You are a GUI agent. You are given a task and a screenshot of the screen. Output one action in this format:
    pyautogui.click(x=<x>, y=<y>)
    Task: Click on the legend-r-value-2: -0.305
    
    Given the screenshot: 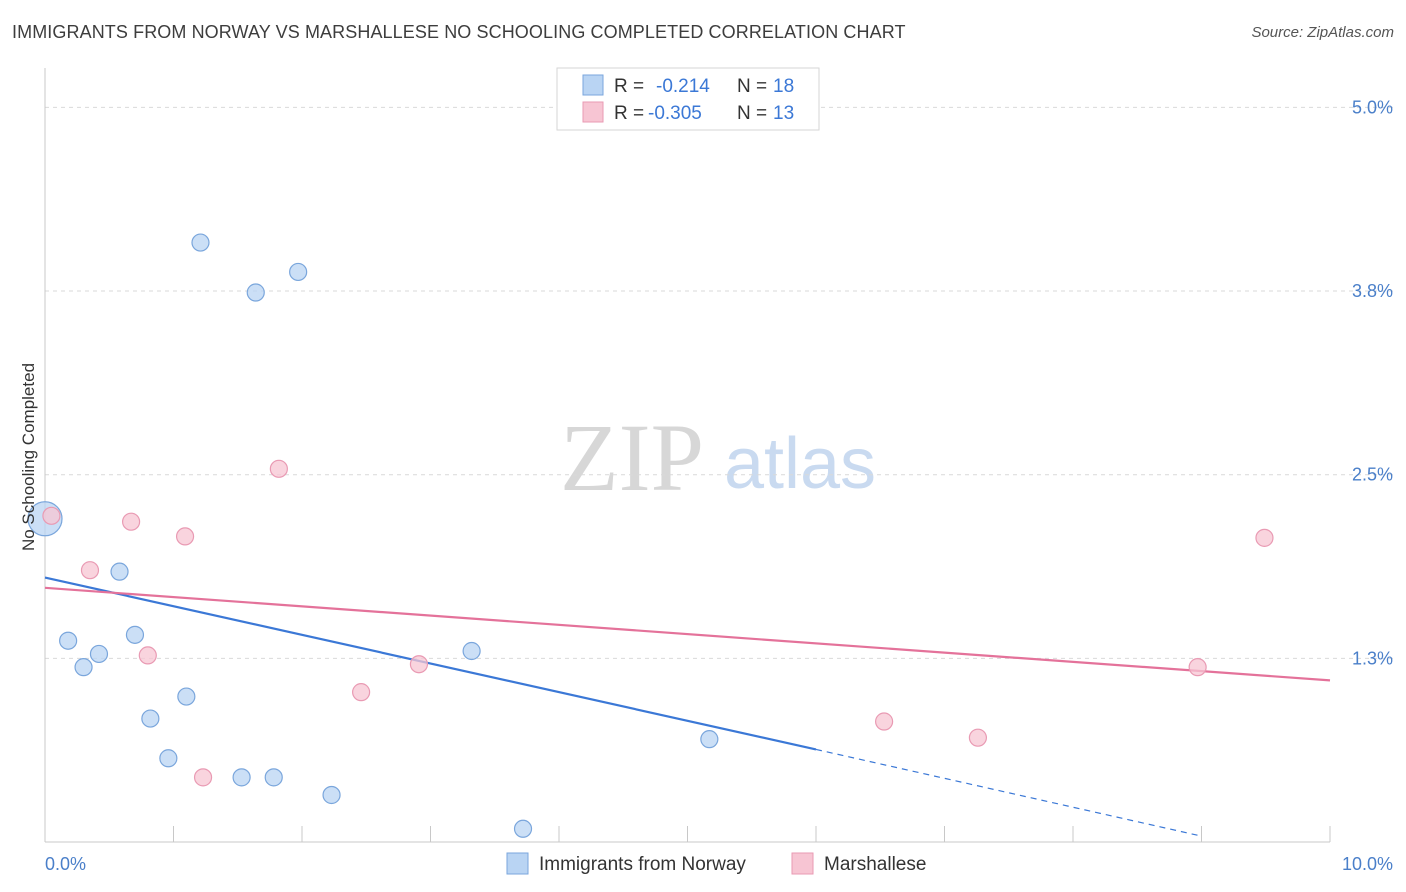 What is the action you would take?
    pyautogui.click(x=675, y=113)
    